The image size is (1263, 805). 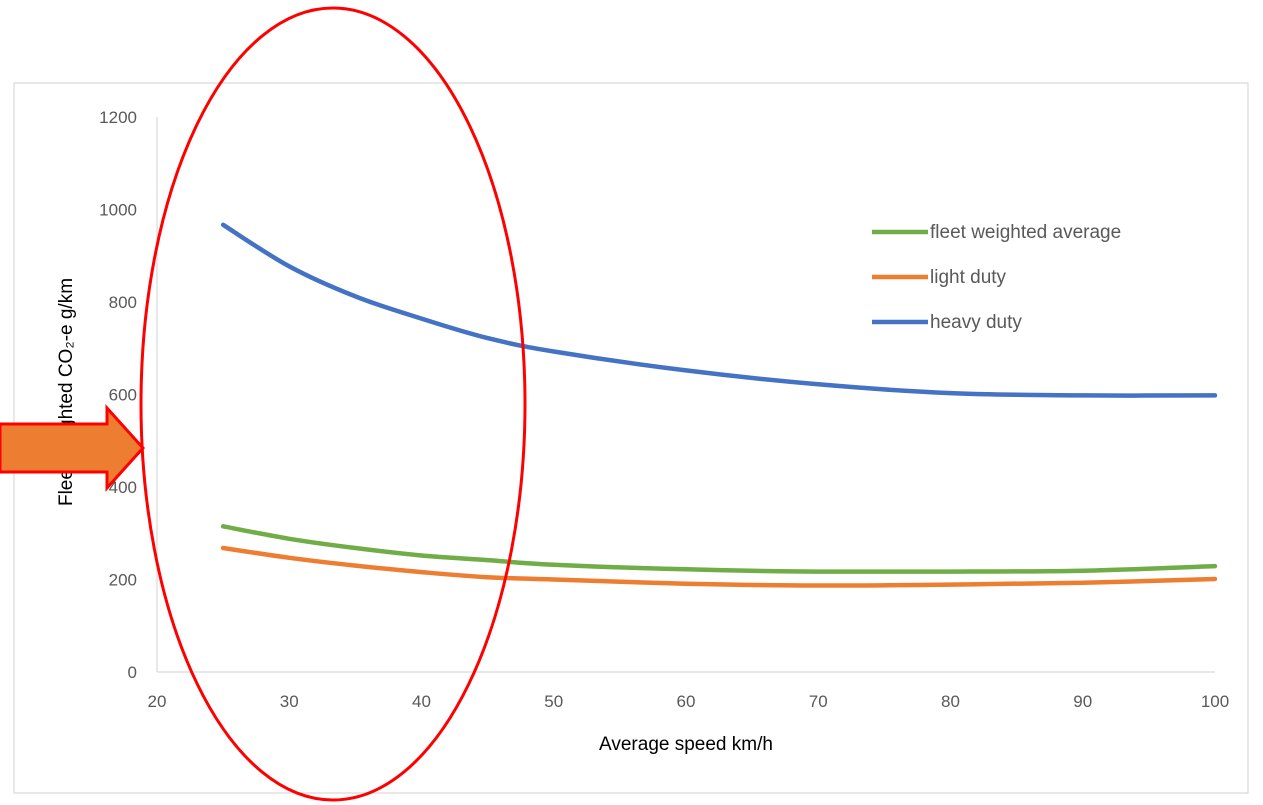 What do you see at coordinates (132, 672) in the screenshot?
I see `y-tick-label: 0` at bounding box center [132, 672].